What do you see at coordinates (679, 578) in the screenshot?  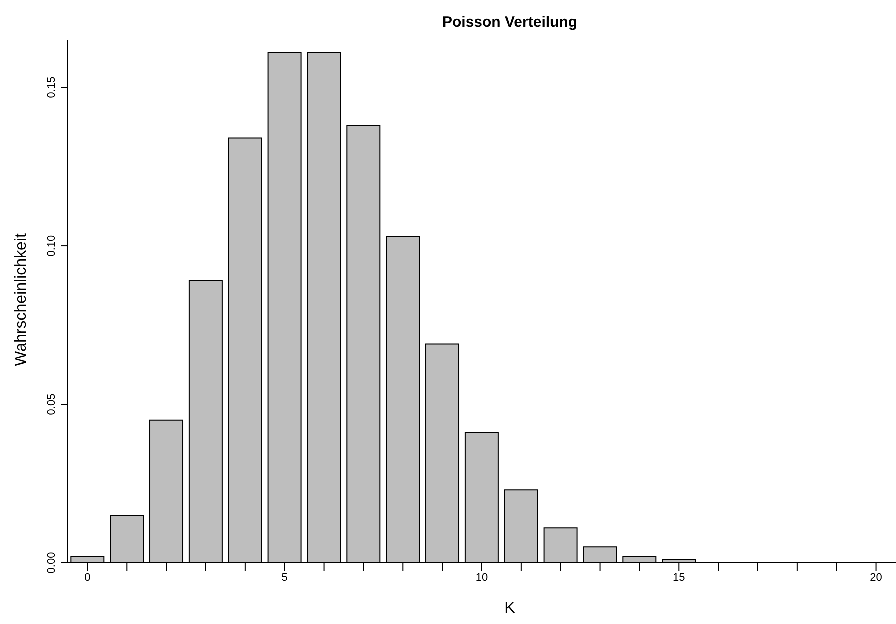 I see `x-tick-label: 15` at bounding box center [679, 578].